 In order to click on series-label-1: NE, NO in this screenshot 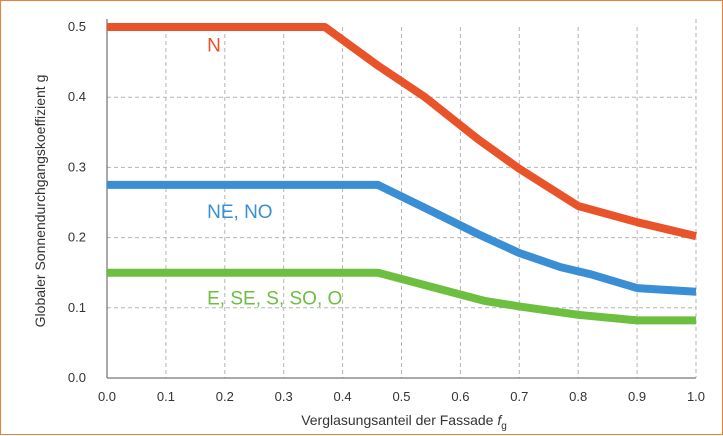, I will do `click(239, 212)`.